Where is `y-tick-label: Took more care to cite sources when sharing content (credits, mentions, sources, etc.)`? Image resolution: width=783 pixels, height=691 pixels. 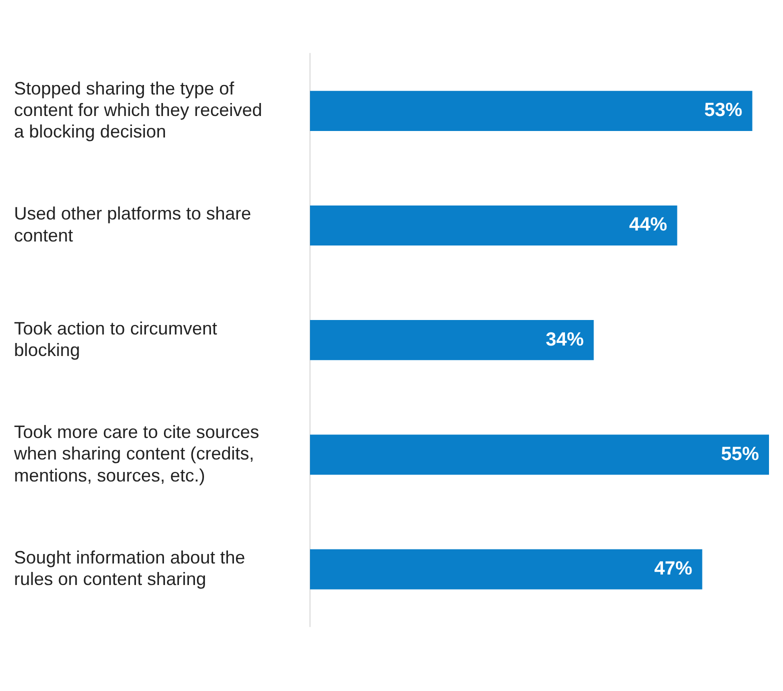 y-tick-label: Took more care to cite sources when sharing content (credits, mentions, sources, etc.) is located at coordinates (136, 454).